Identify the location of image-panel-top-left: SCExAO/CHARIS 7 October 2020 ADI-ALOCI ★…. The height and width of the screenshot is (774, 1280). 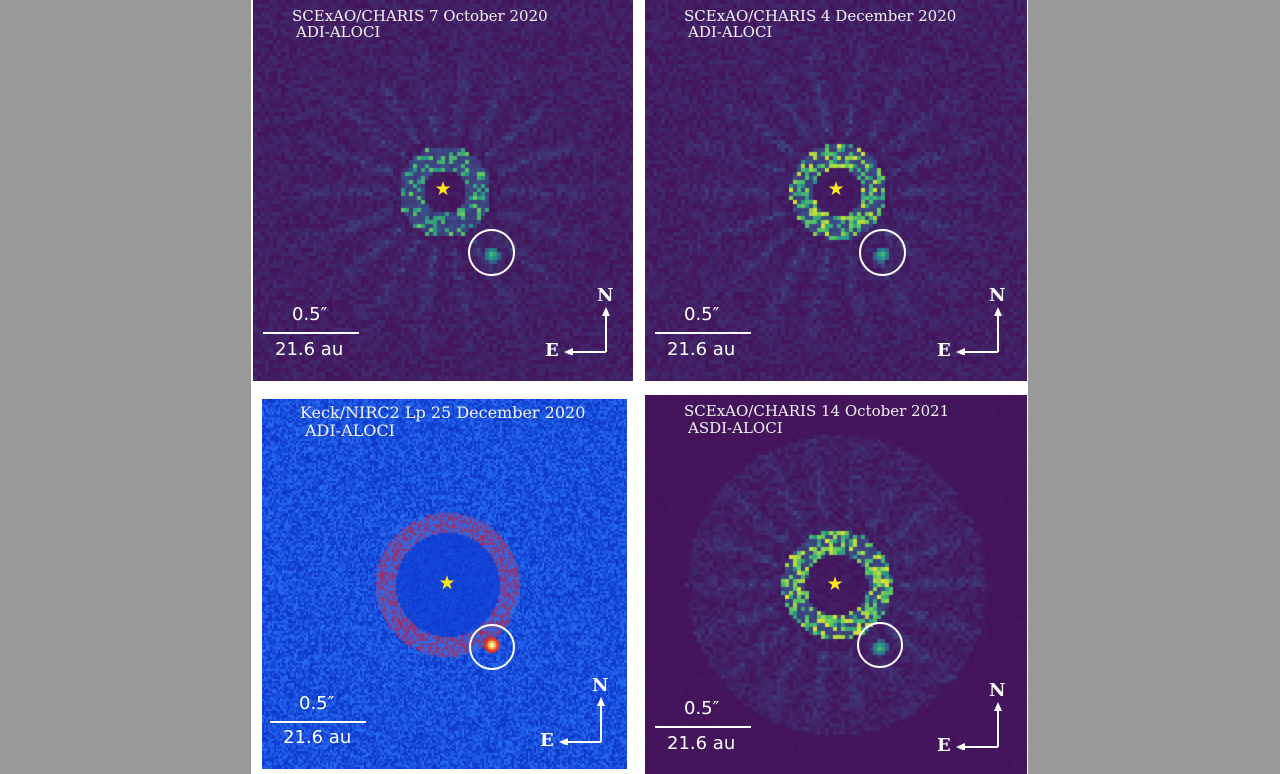
(443, 190).